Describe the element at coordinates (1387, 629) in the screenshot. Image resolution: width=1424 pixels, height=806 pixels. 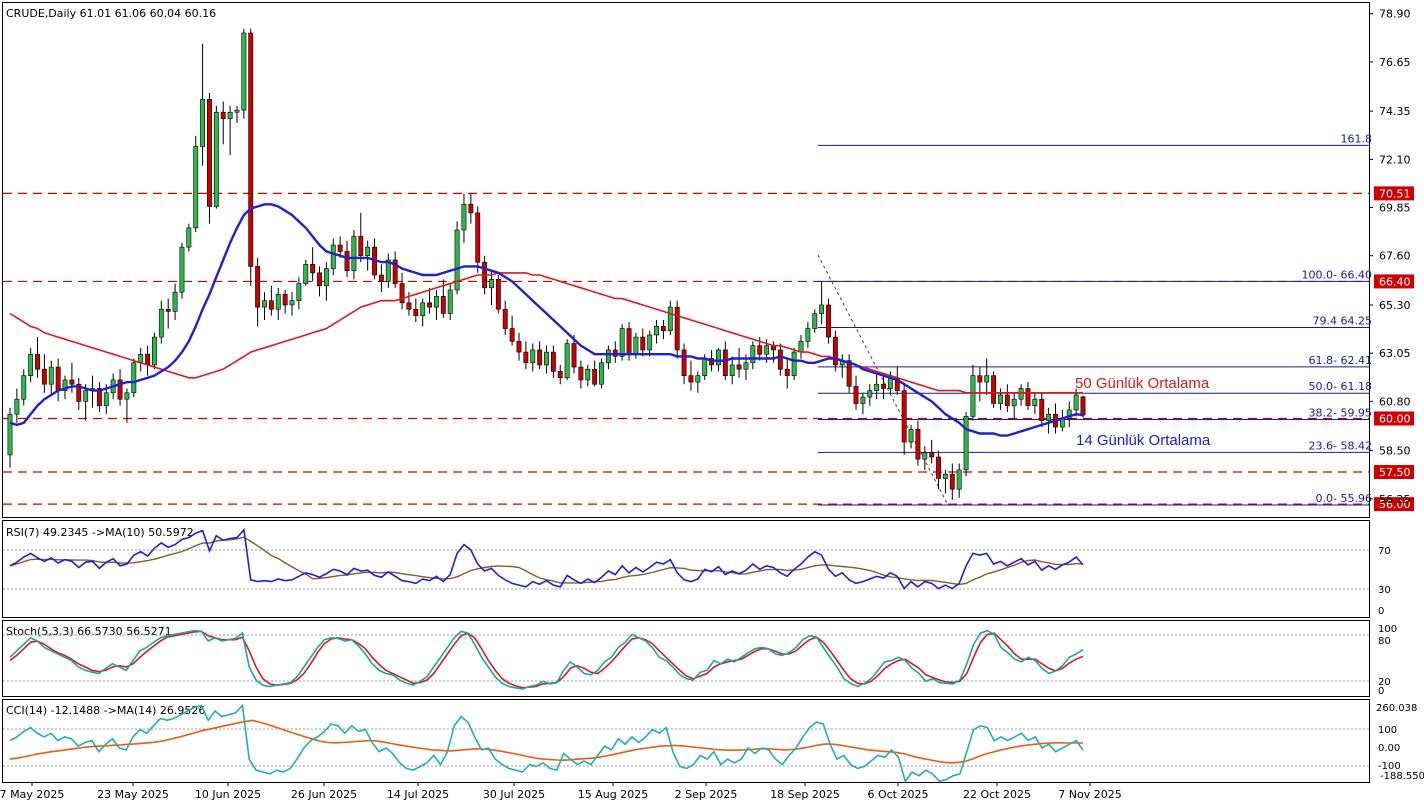
I see `stoch-tick-100: 100` at that location.